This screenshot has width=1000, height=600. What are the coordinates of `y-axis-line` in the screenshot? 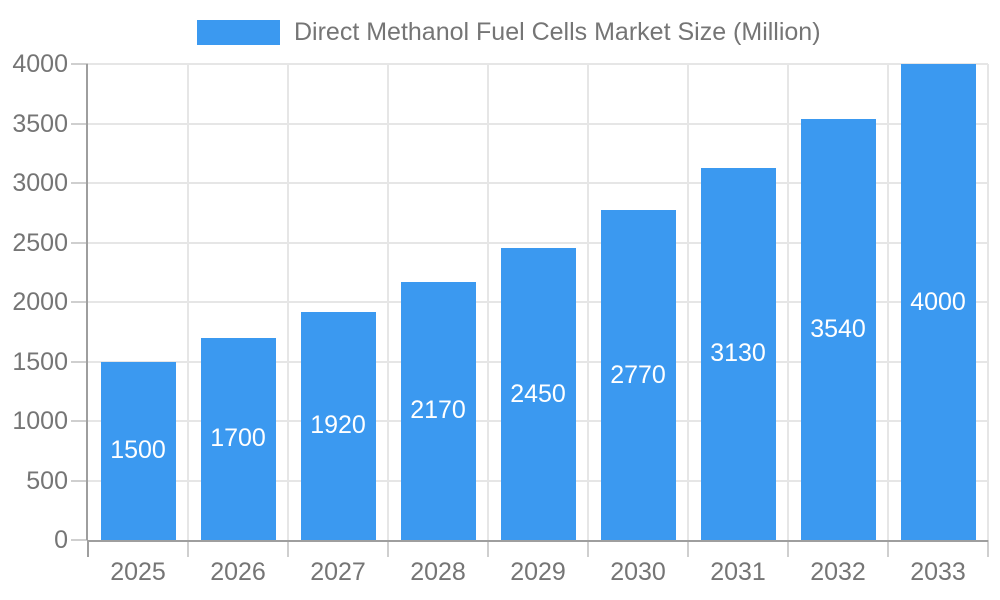 It's located at (87, 302).